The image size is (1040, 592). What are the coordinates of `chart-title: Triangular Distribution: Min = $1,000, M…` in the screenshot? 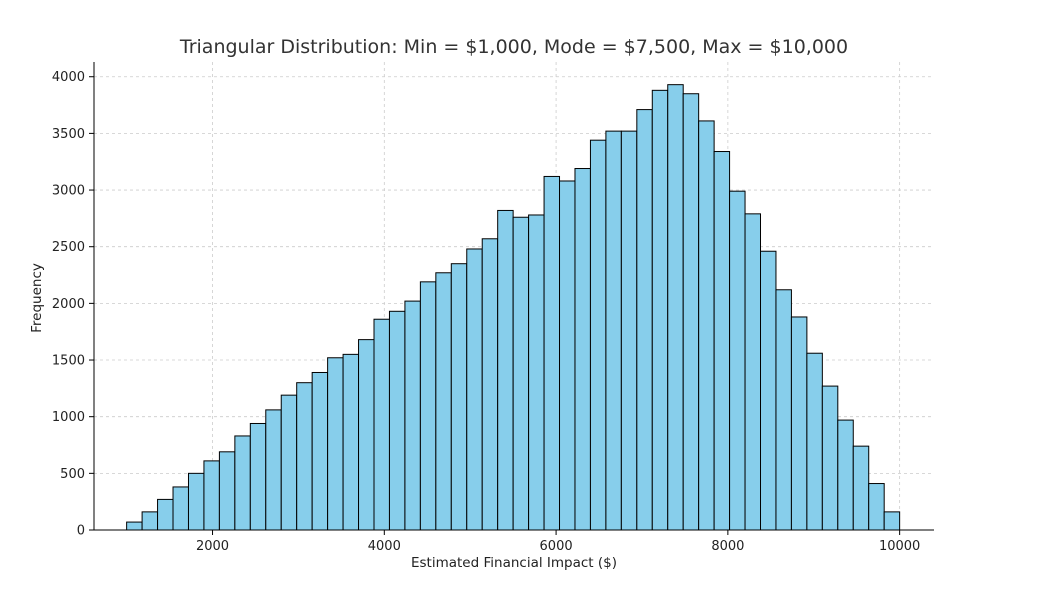 It's located at (513, 47).